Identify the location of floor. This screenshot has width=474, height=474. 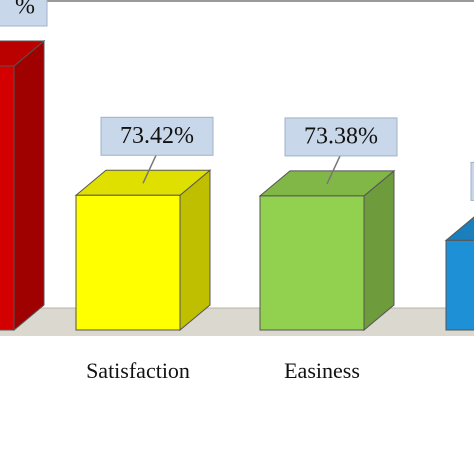
(237, 322).